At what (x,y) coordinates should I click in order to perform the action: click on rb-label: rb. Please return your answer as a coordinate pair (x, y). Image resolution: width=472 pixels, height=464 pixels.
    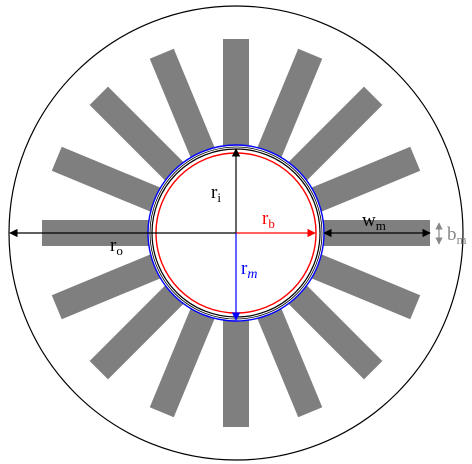
    Looking at the image, I should click on (268, 219).